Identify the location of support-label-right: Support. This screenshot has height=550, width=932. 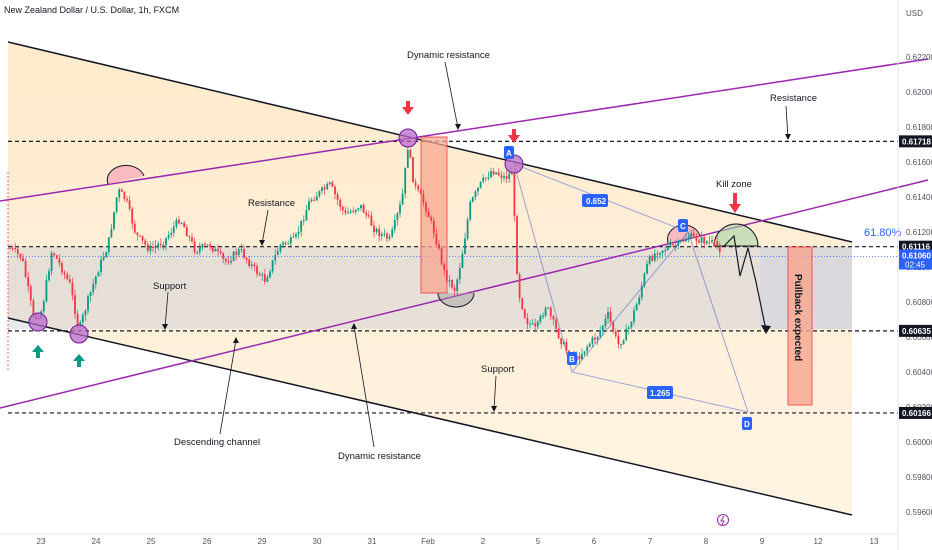
(498, 369).